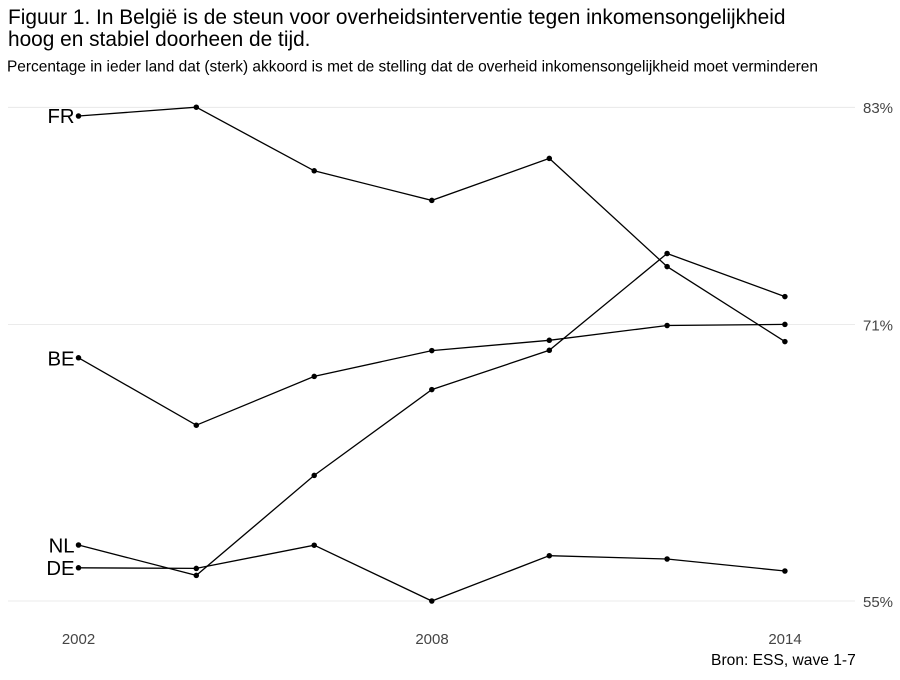 The image size is (900, 680). What do you see at coordinates (62, 546) in the screenshot?
I see `svg-text: NL` at bounding box center [62, 546].